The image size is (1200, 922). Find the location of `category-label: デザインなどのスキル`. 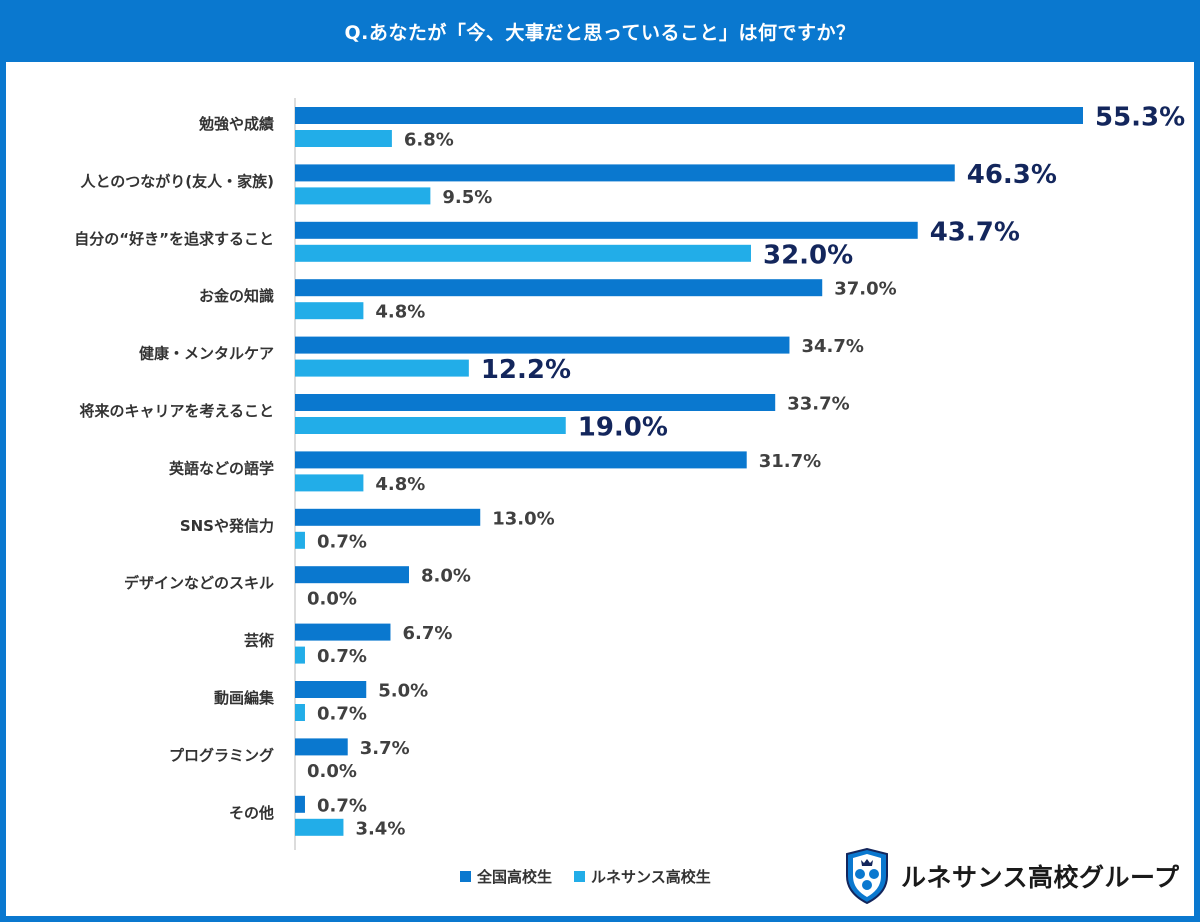

category-label: デザインなどのスキル is located at coordinates (199, 583).